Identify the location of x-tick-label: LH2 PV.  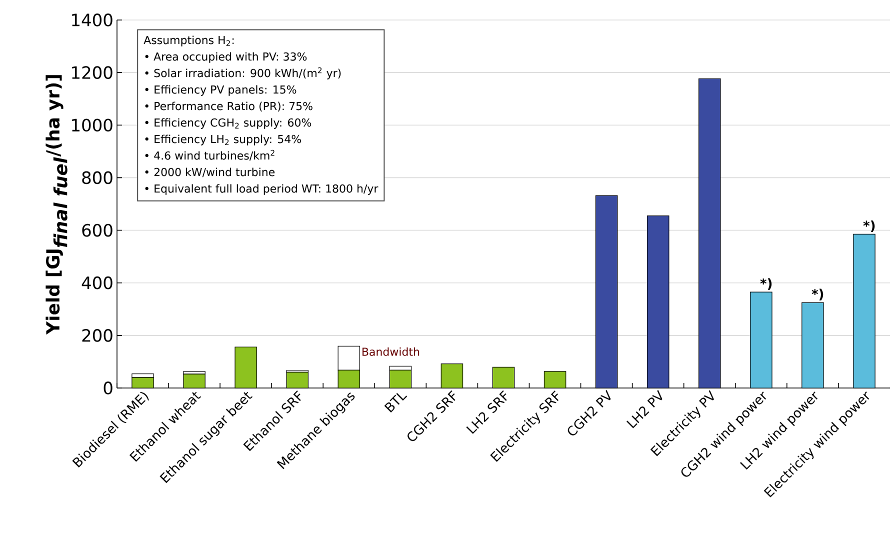
(644, 409).